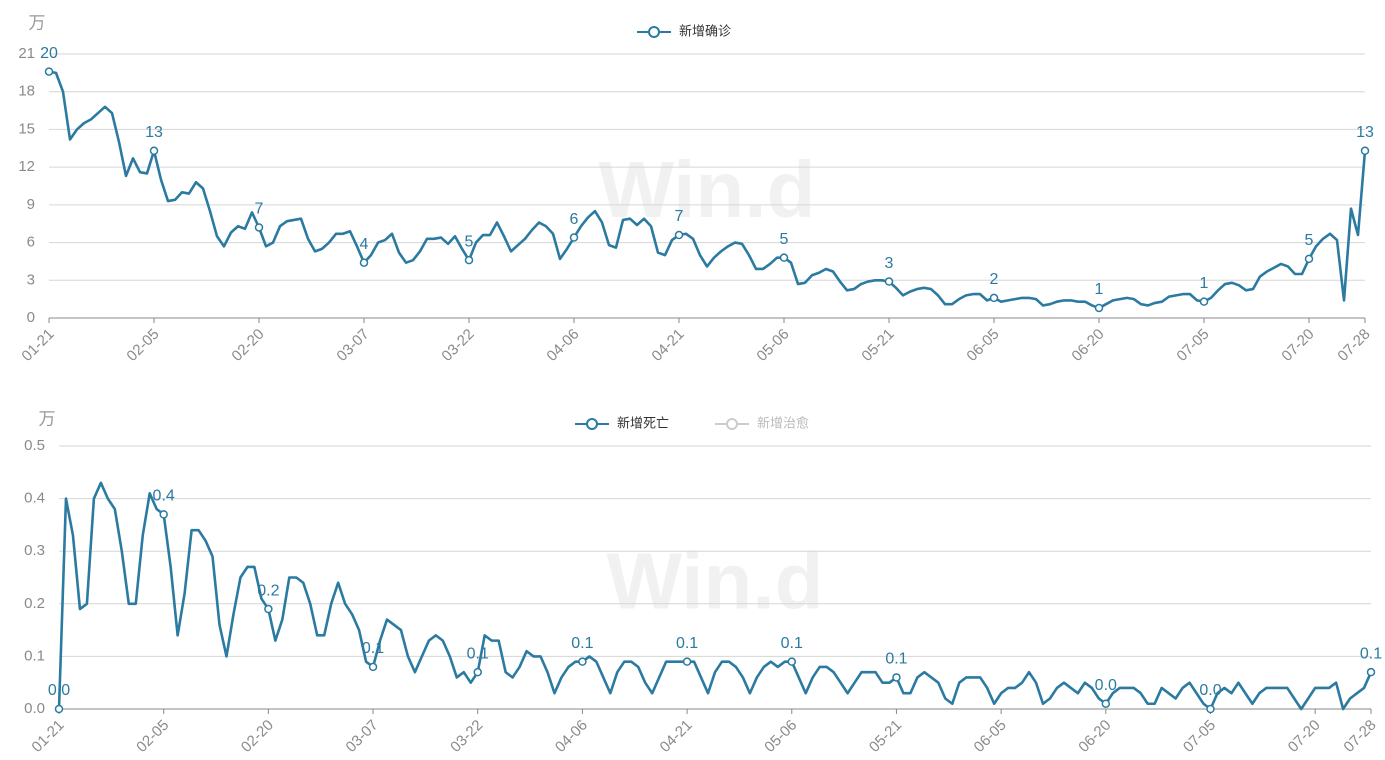 The height and width of the screenshot is (760, 1385). Describe the element at coordinates (705, 30) in the screenshot. I see `legend-label: 新增确诊` at that location.